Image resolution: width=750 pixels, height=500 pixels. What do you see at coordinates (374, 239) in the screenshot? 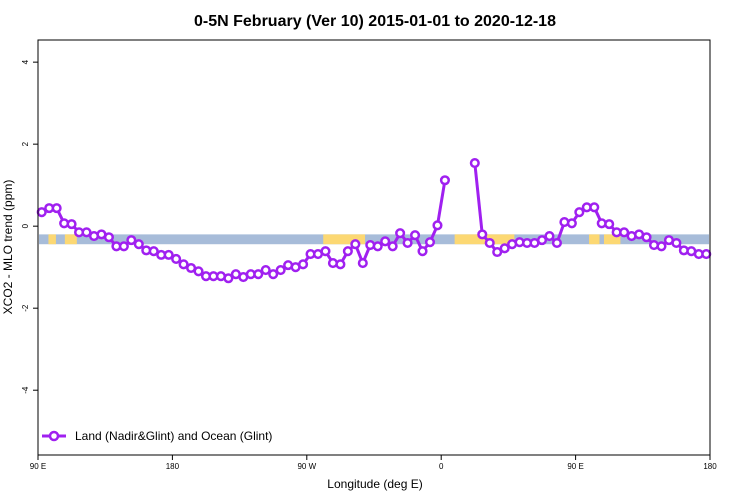
I see `ocean-band` at bounding box center [374, 239].